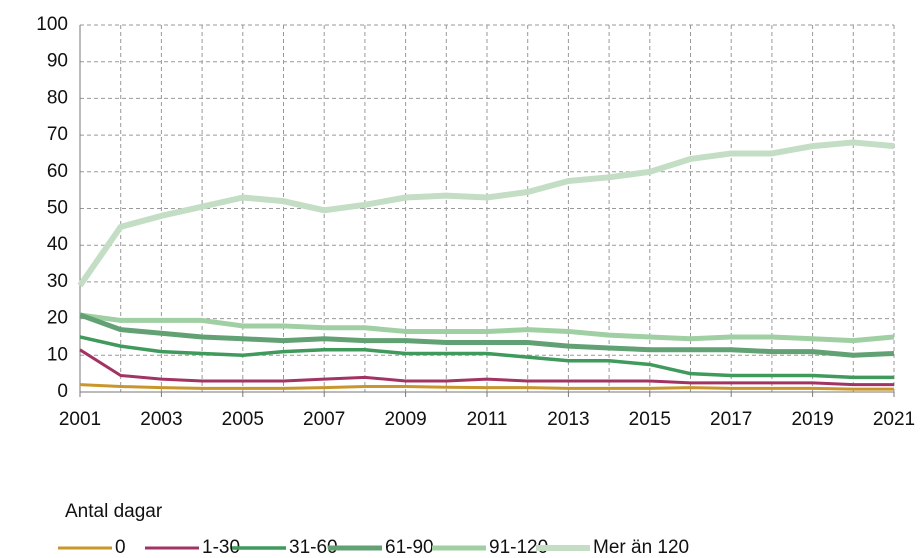 The width and height of the screenshot is (924, 558). I want to click on legend-label: 1-30, so click(221, 547).